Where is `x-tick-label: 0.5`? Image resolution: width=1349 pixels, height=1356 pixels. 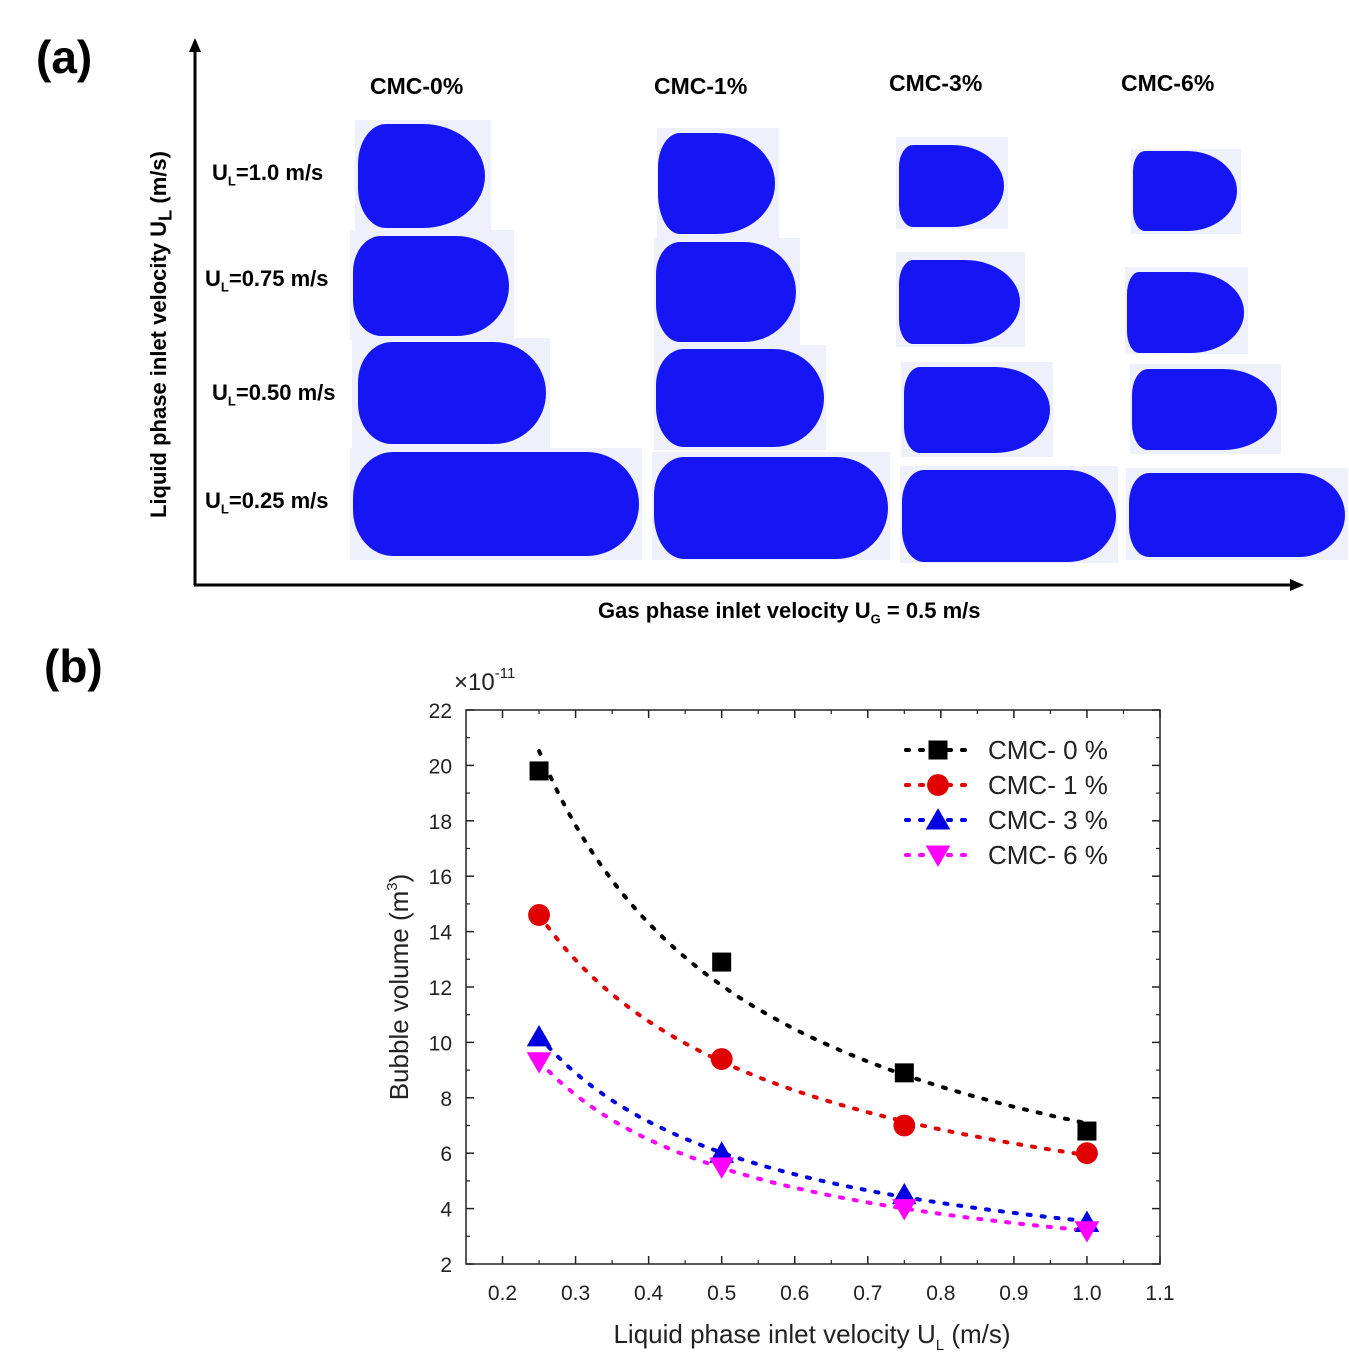
x-tick-label: 0.5 is located at coordinates (721, 1293).